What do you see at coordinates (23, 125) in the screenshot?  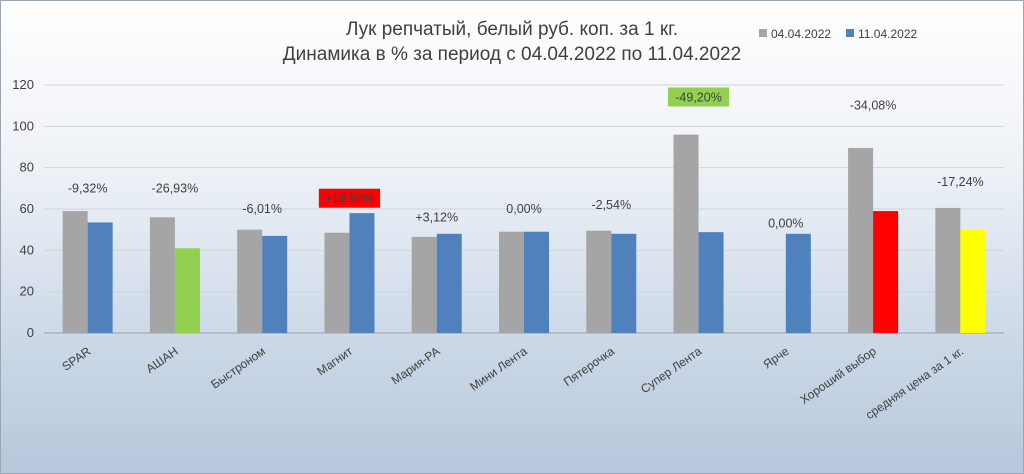 I see `y-tick-label: 100` at bounding box center [23, 125].